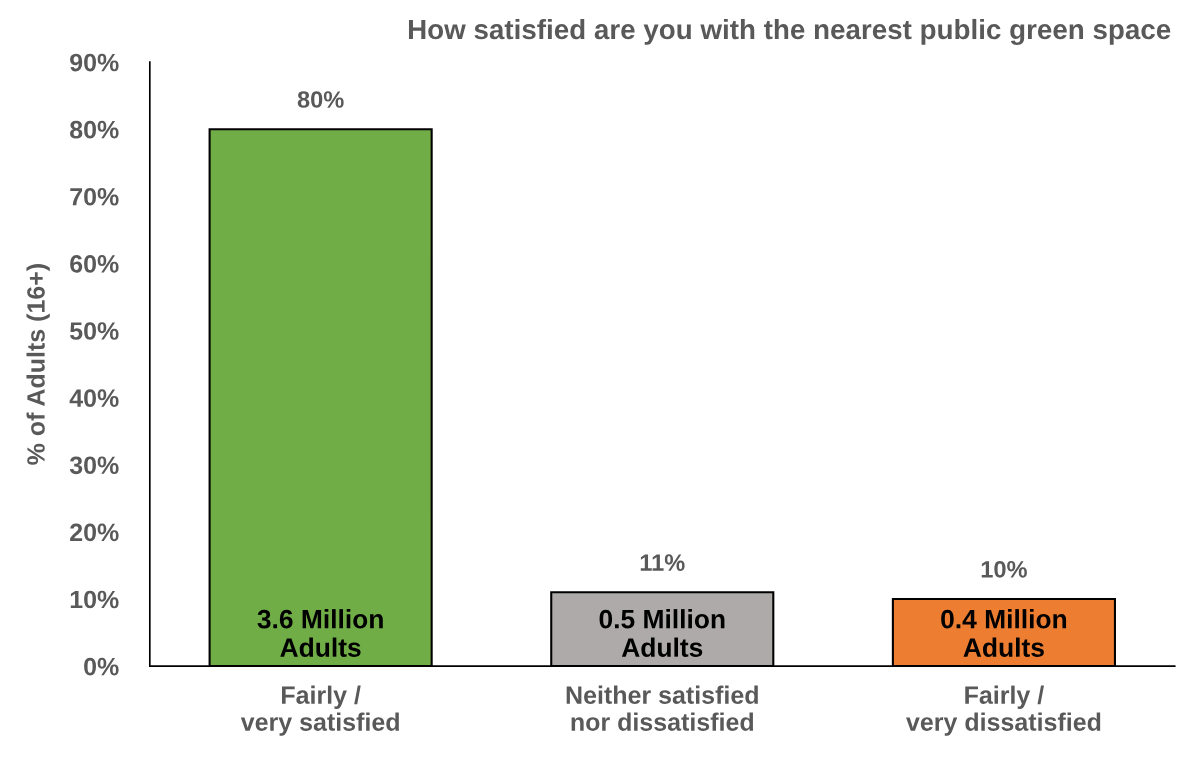 The height and width of the screenshot is (757, 1189). What do you see at coordinates (319, 710) in the screenshot?
I see `x-tick-label: Fairly / very satisfied` at bounding box center [319, 710].